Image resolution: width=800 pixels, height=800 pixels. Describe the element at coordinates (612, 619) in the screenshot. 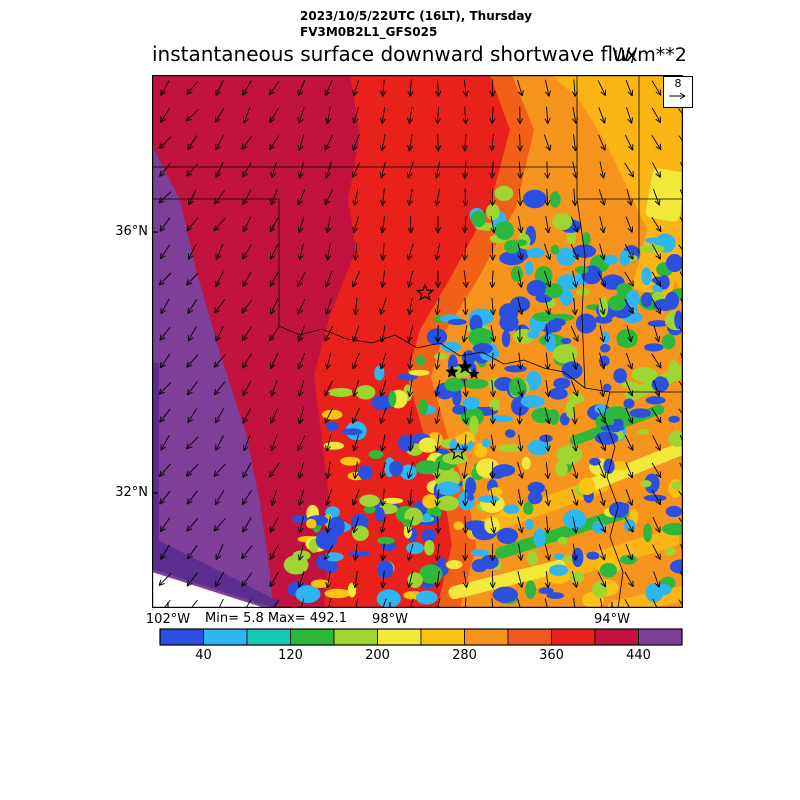

I see `lon-label-2: 94°W` at that location.